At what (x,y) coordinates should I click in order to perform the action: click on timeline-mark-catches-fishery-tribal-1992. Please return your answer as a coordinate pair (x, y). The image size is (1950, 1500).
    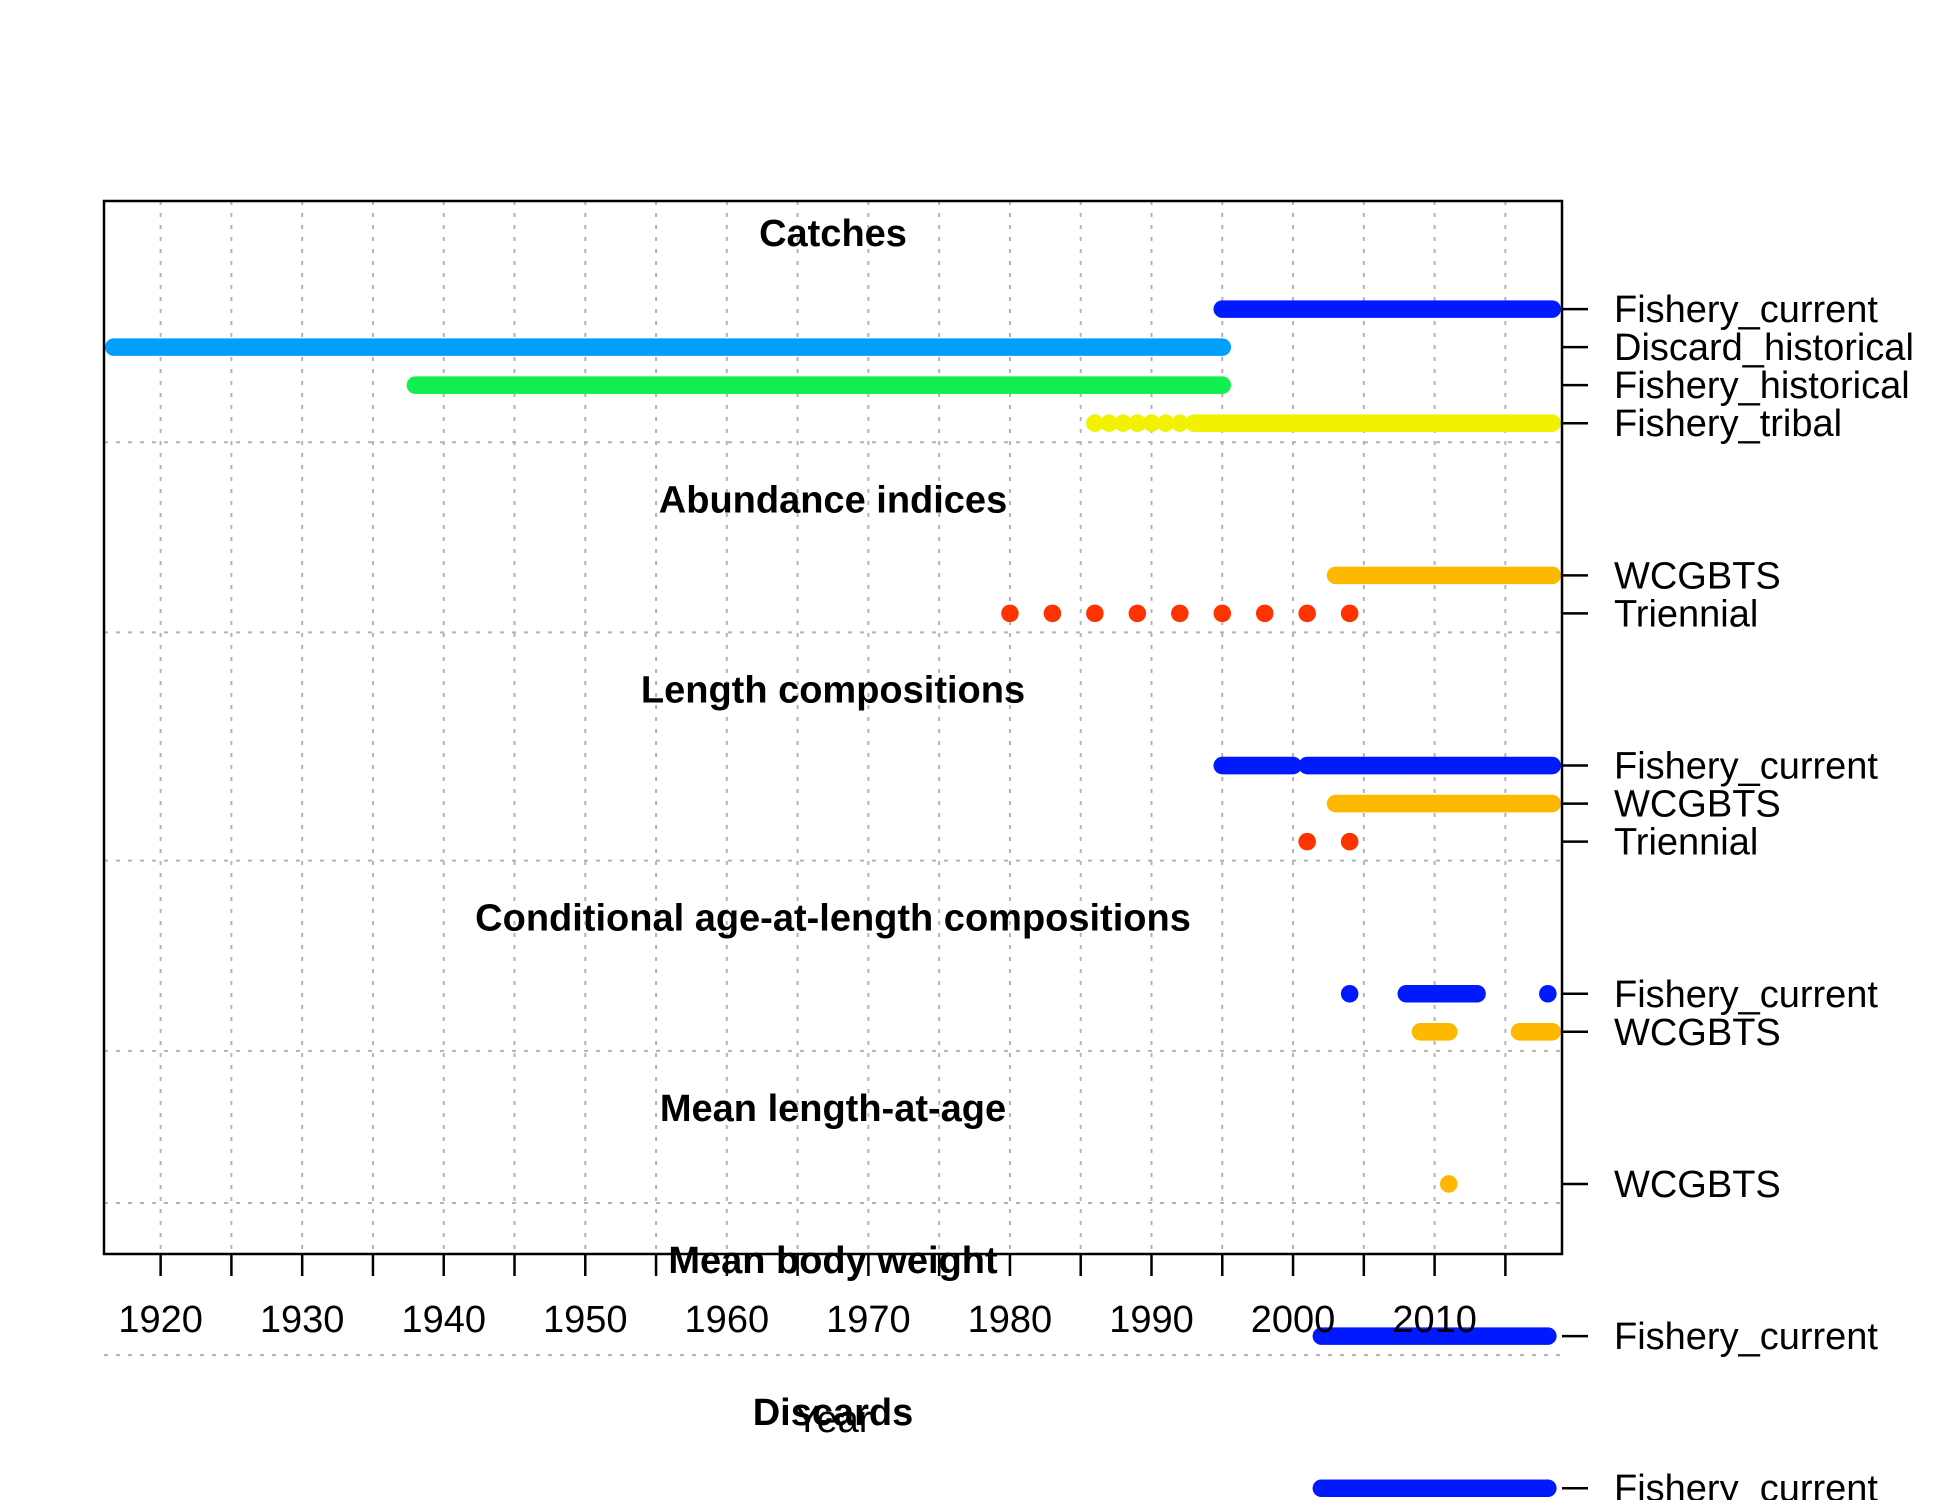
    Looking at the image, I should click on (1180, 423).